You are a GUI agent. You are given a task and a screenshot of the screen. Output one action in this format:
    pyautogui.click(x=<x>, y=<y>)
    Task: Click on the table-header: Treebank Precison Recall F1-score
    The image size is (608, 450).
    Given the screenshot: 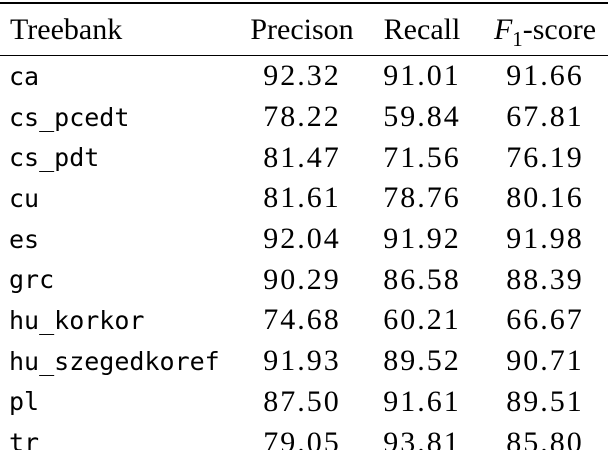 What is the action you would take?
    pyautogui.click(x=304, y=29)
    